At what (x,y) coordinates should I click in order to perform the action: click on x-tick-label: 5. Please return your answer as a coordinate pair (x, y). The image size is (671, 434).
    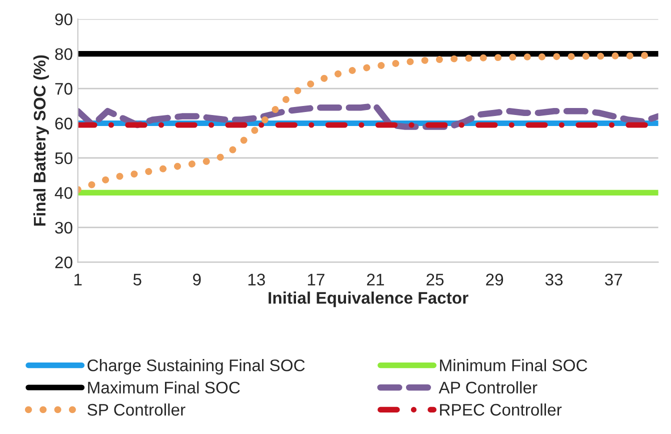
    Looking at the image, I should click on (137, 280).